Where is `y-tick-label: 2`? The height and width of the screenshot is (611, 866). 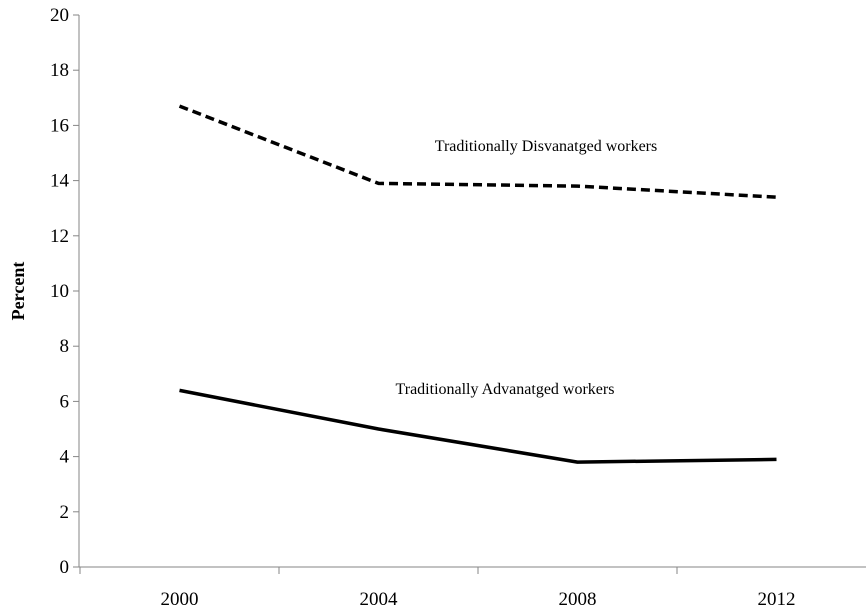
y-tick-label: 2 is located at coordinates (65, 512).